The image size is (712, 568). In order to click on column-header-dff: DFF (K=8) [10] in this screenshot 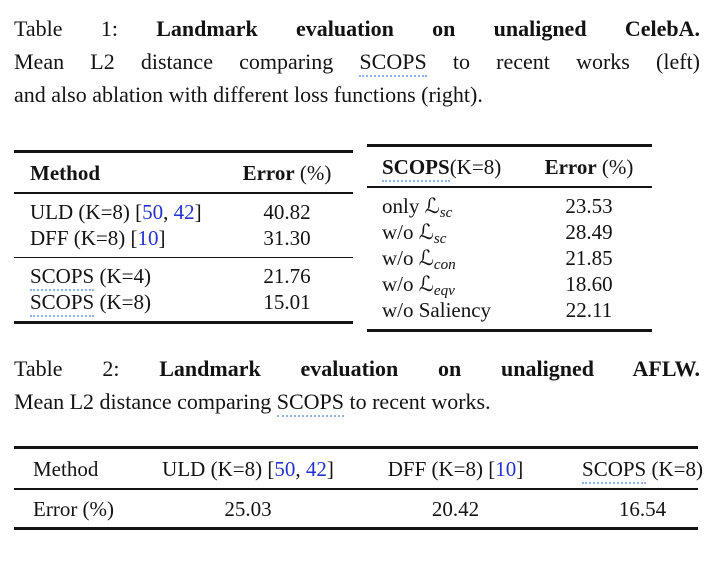, I will do `click(455, 469)`.